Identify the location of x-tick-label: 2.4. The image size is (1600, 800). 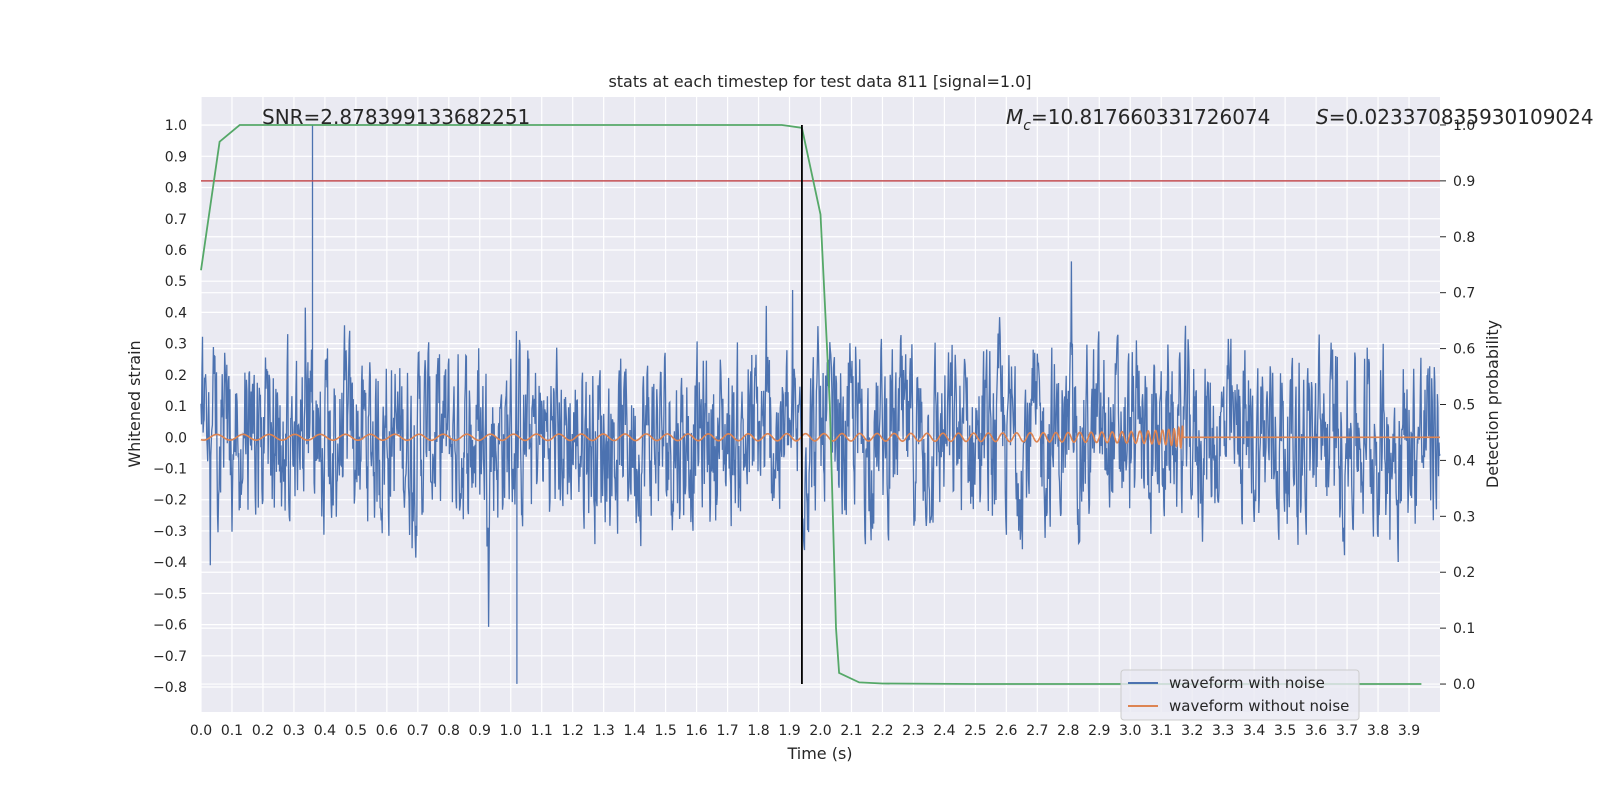
(944, 731).